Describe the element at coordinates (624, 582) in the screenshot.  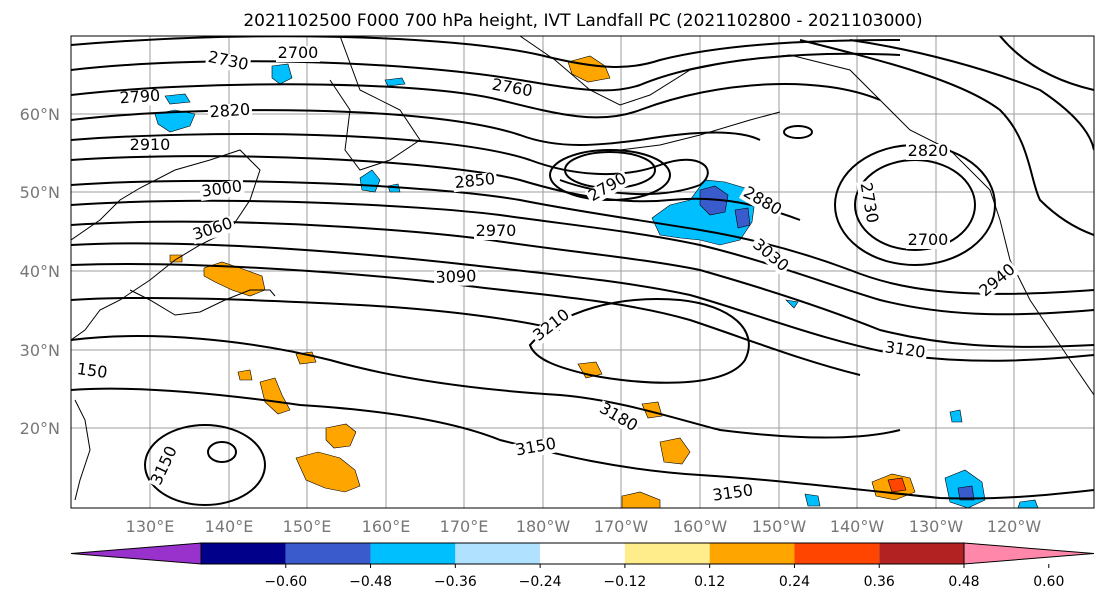
I see `colorbar-tick-label: −0.12` at that location.